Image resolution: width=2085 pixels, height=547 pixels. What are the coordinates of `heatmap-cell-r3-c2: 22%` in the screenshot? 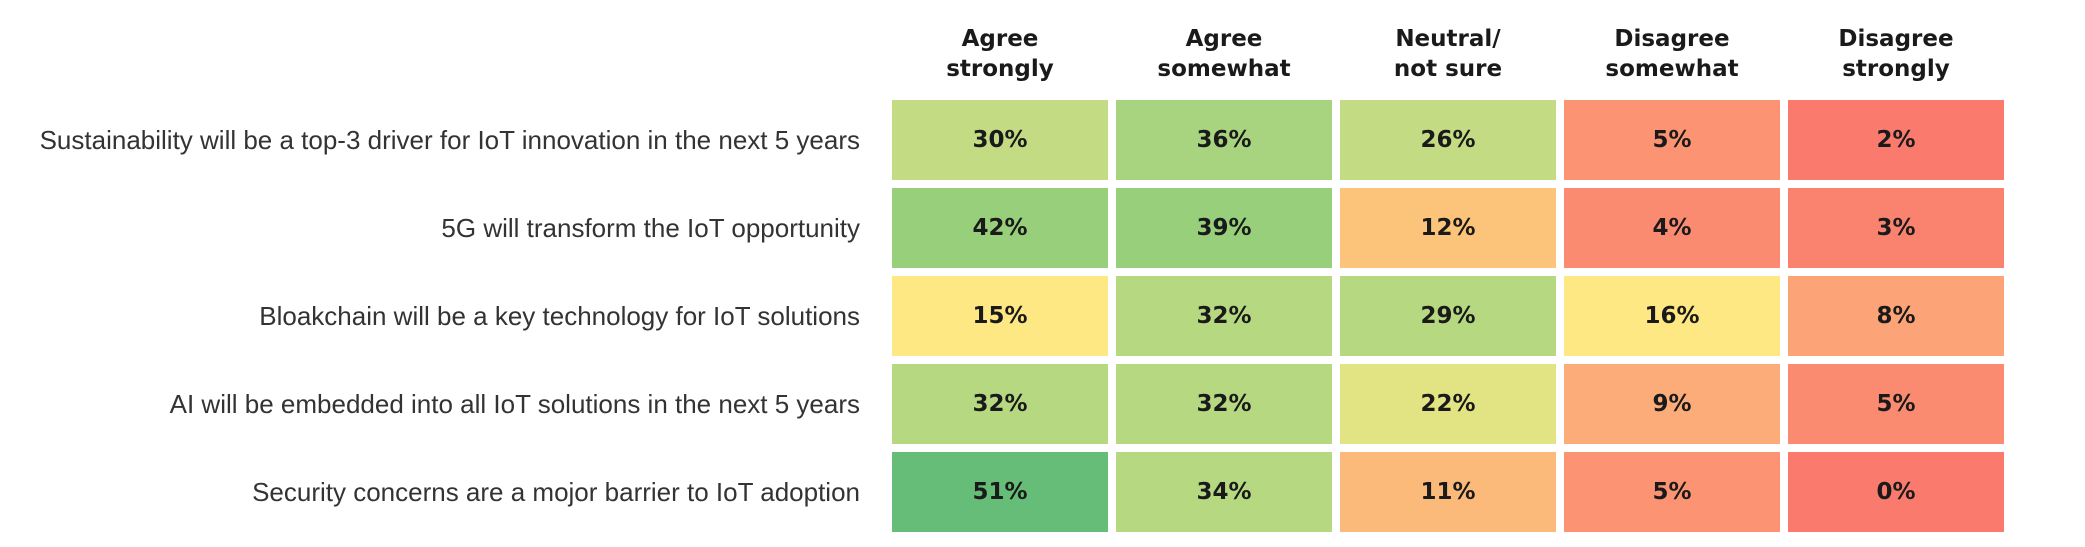 It's located at (1448, 404).